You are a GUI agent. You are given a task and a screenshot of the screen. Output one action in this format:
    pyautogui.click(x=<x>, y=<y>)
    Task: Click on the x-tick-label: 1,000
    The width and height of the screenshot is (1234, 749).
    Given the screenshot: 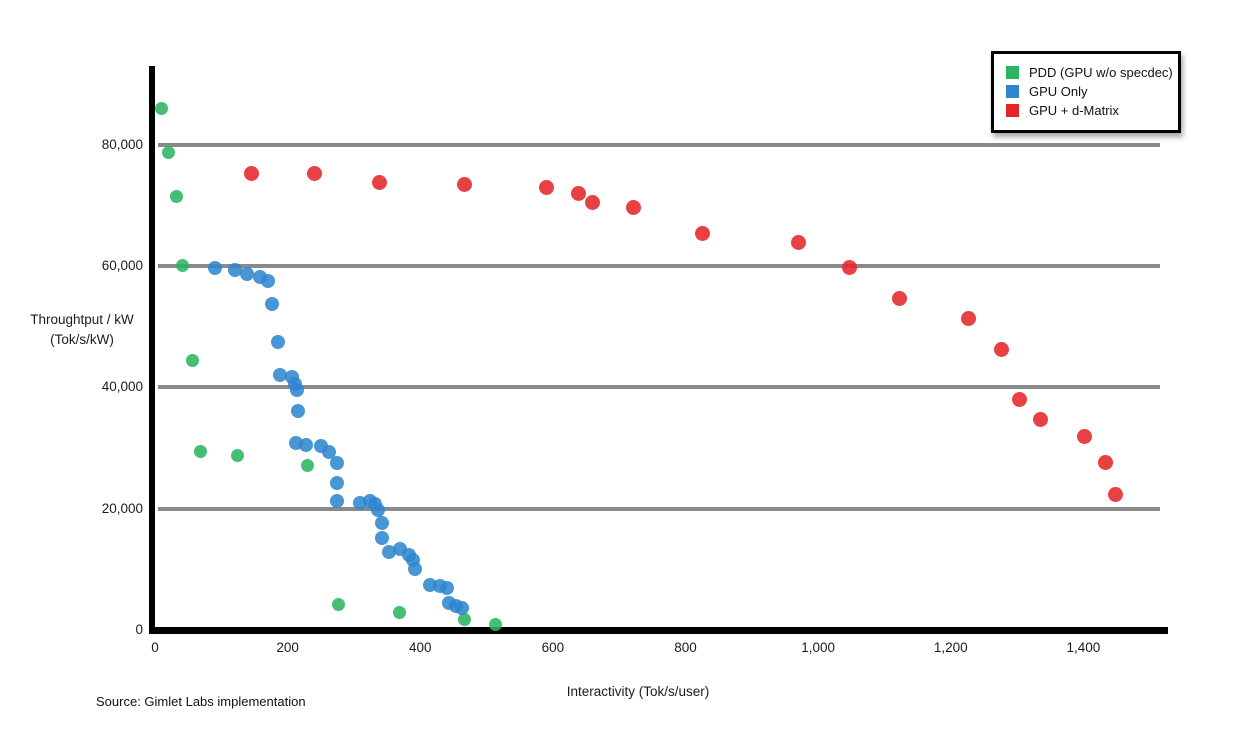 What is the action you would take?
    pyautogui.click(x=818, y=647)
    